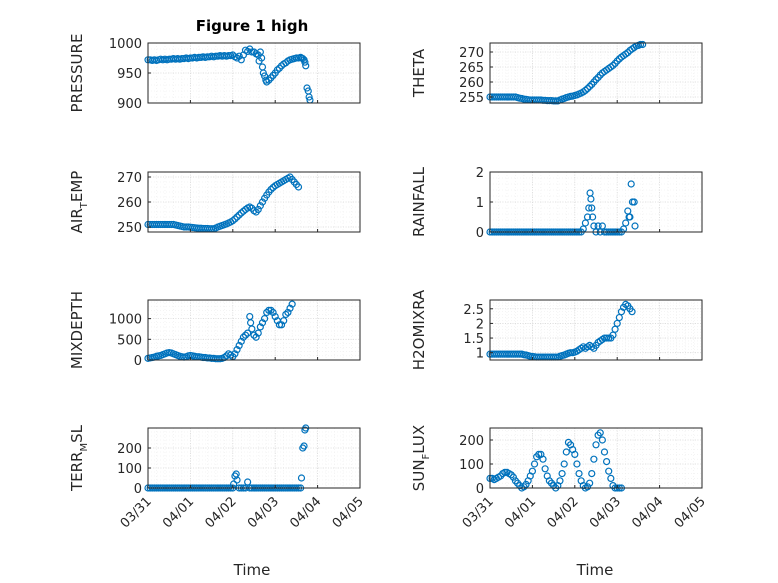 Image resolution: width=778 pixels, height=583 pixels. What do you see at coordinates (129, 178) in the screenshot?
I see `y-tick-label: 270` at bounding box center [129, 178].